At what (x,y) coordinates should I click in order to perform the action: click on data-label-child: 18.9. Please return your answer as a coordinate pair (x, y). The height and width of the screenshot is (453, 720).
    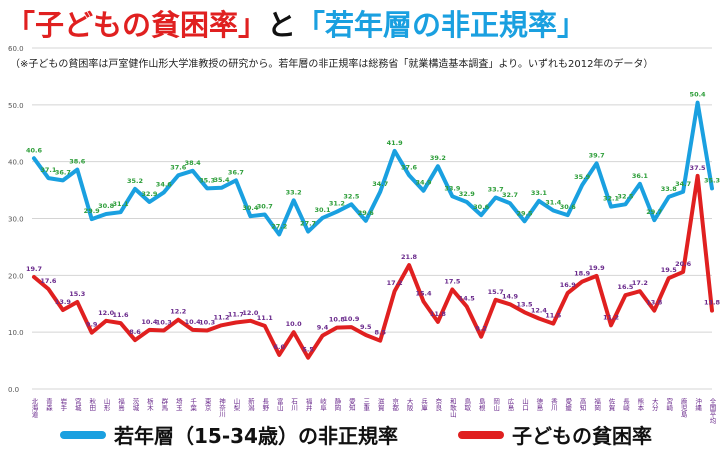
    Looking at the image, I should click on (582, 274).